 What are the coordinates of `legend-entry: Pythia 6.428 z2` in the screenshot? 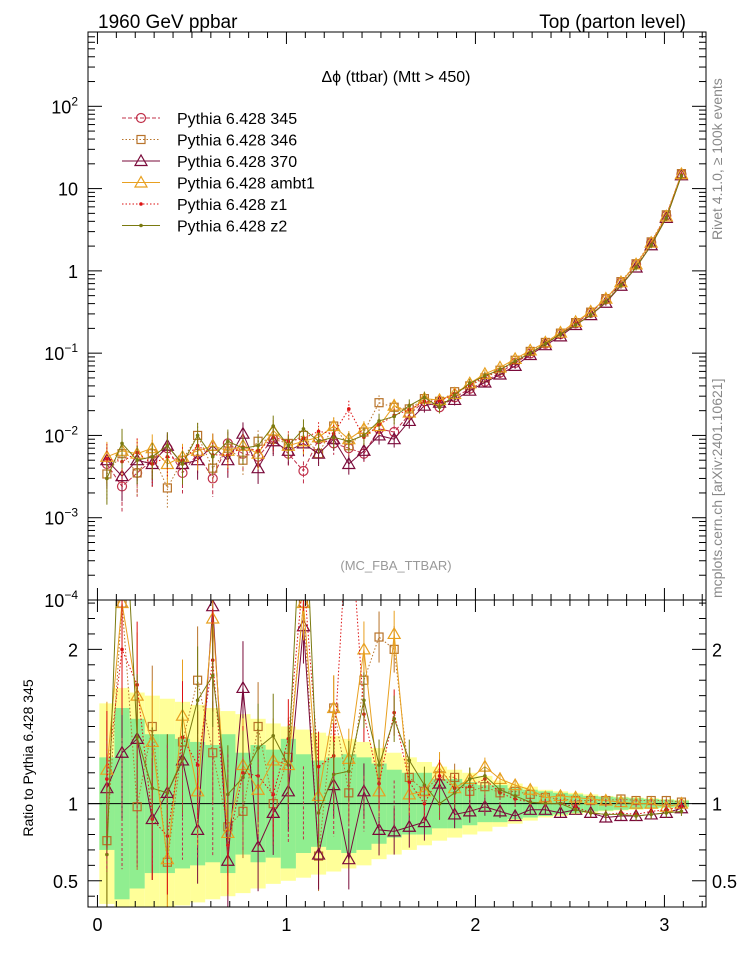 It's located at (204, 227).